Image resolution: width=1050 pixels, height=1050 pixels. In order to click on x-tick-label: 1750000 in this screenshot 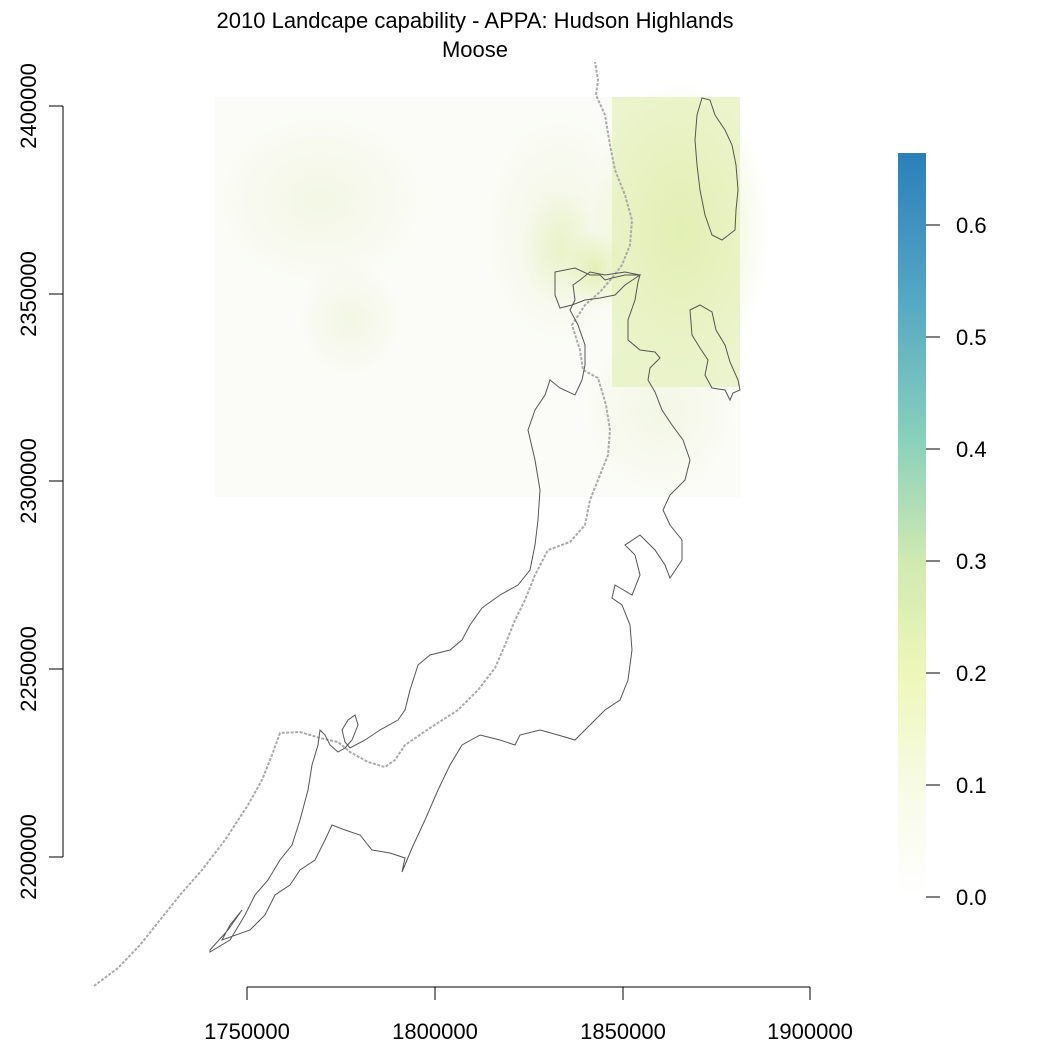, I will do `click(247, 1031)`.